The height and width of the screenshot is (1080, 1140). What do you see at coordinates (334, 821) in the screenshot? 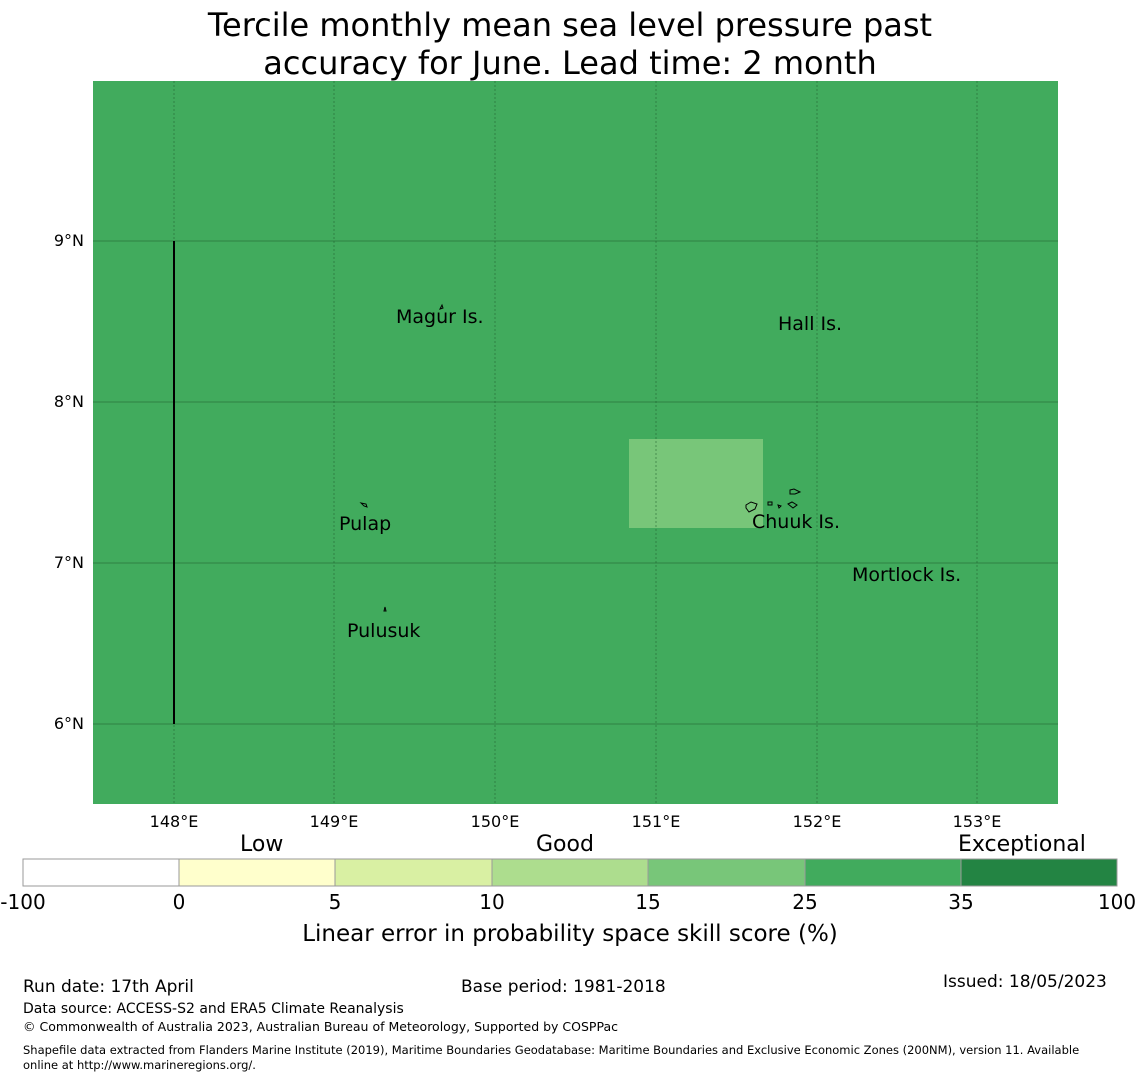
I see `longitude-label-149e: 149°E` at bounding box center [334, 821].